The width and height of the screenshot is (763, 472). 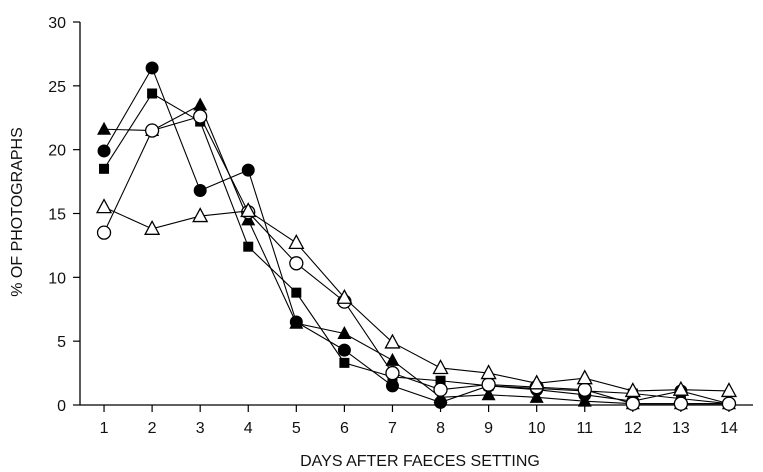 I want to click on x-tick-label: 9, so click(x=488, y=428).